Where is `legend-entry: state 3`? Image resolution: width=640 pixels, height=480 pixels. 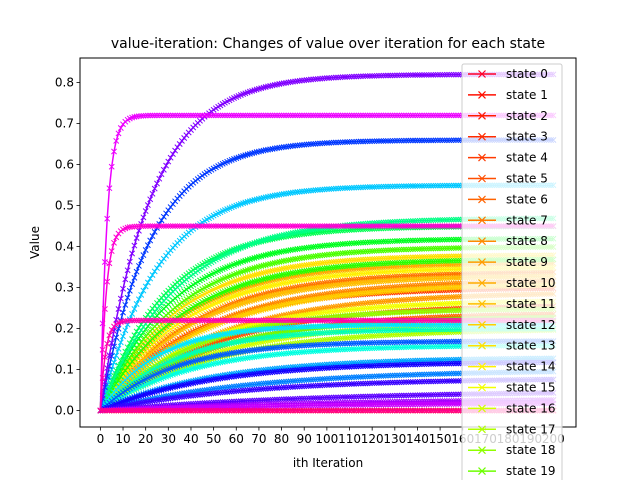
legend-entry: state 3 is located at coordinates (508, 137).